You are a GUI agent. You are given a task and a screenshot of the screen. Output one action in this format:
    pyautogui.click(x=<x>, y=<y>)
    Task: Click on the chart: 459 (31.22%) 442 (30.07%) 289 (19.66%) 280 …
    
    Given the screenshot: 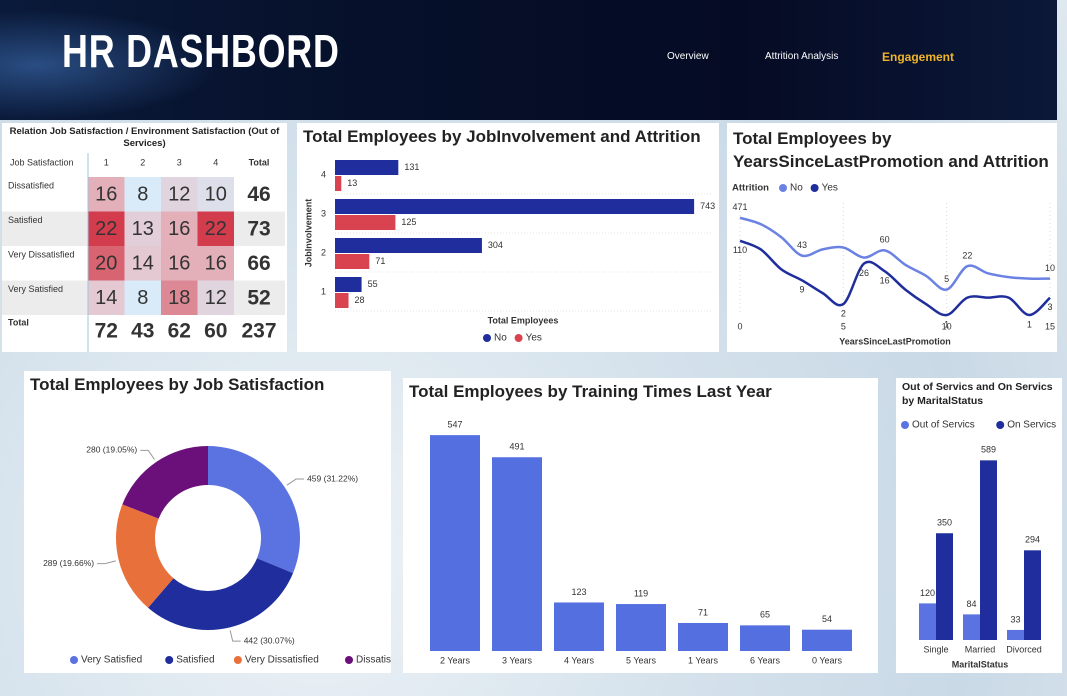 What is the action you would take?
    pyautogui.click(x=217, y=555)
    